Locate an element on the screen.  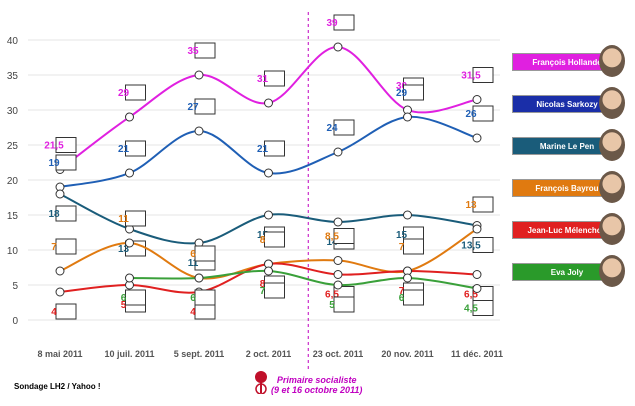
data-label: 7 is located at coordinates (54, 247).